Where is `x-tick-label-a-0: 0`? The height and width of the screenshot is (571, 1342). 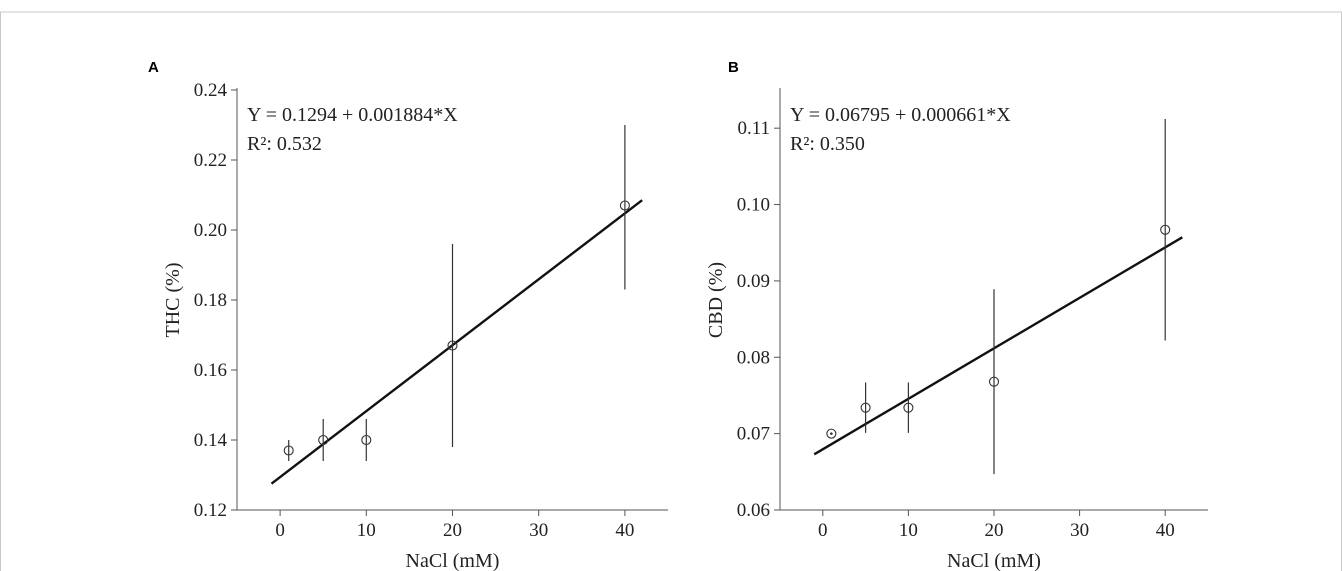
x-tick-label-a-0: 0 is located at coordinates (280, 530).